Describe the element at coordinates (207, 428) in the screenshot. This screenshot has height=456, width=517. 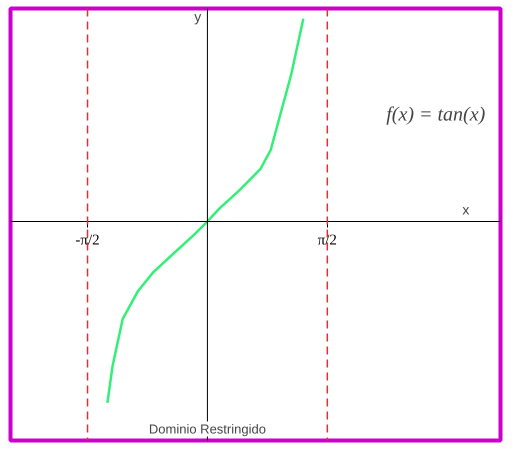
I see `text: Dominio Restringido` at that location.